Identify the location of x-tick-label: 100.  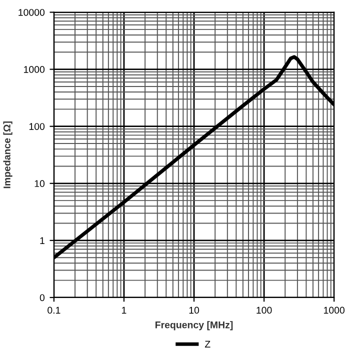
(264, 310).